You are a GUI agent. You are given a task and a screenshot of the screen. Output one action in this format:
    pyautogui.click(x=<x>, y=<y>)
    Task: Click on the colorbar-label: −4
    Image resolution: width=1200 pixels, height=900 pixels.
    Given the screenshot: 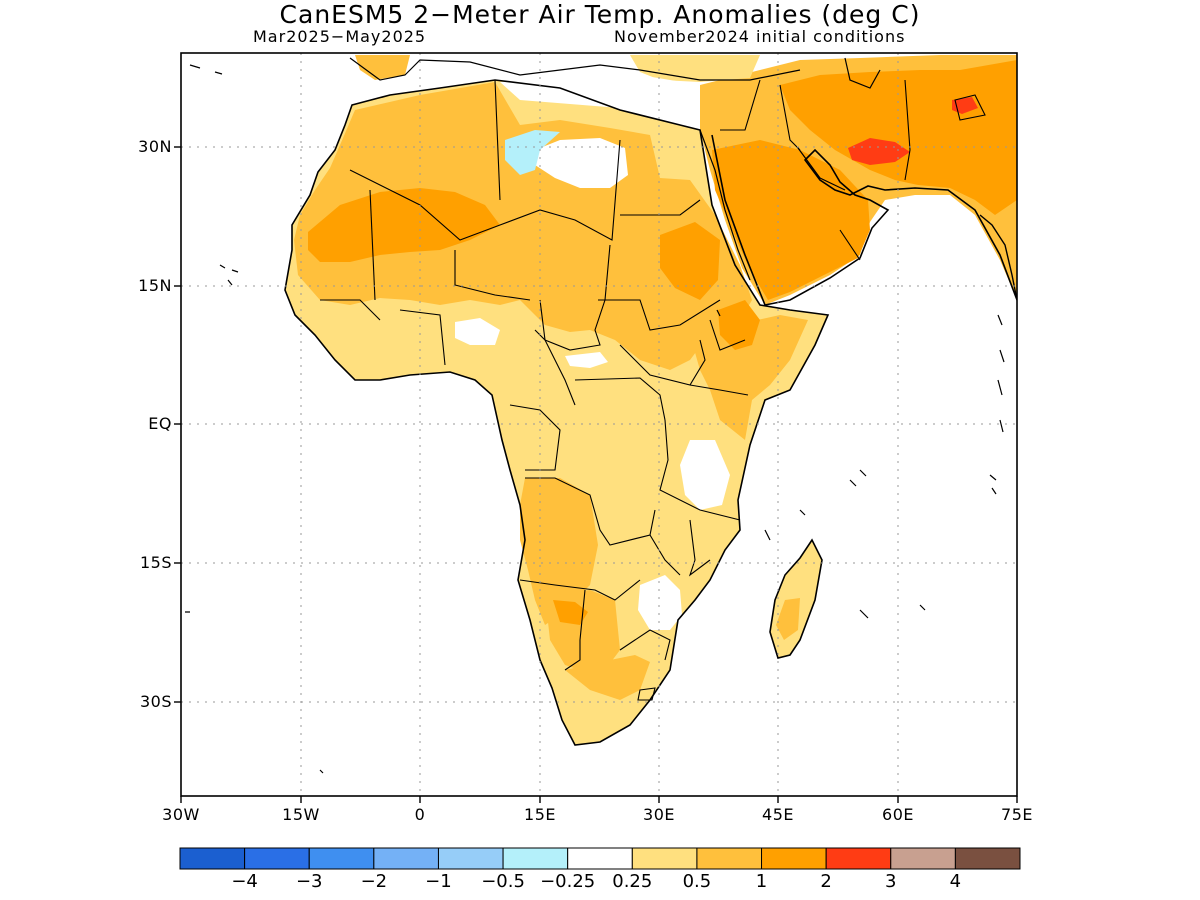 What is the action you would take?
    pyautogui.click(x=244, y=881)
    